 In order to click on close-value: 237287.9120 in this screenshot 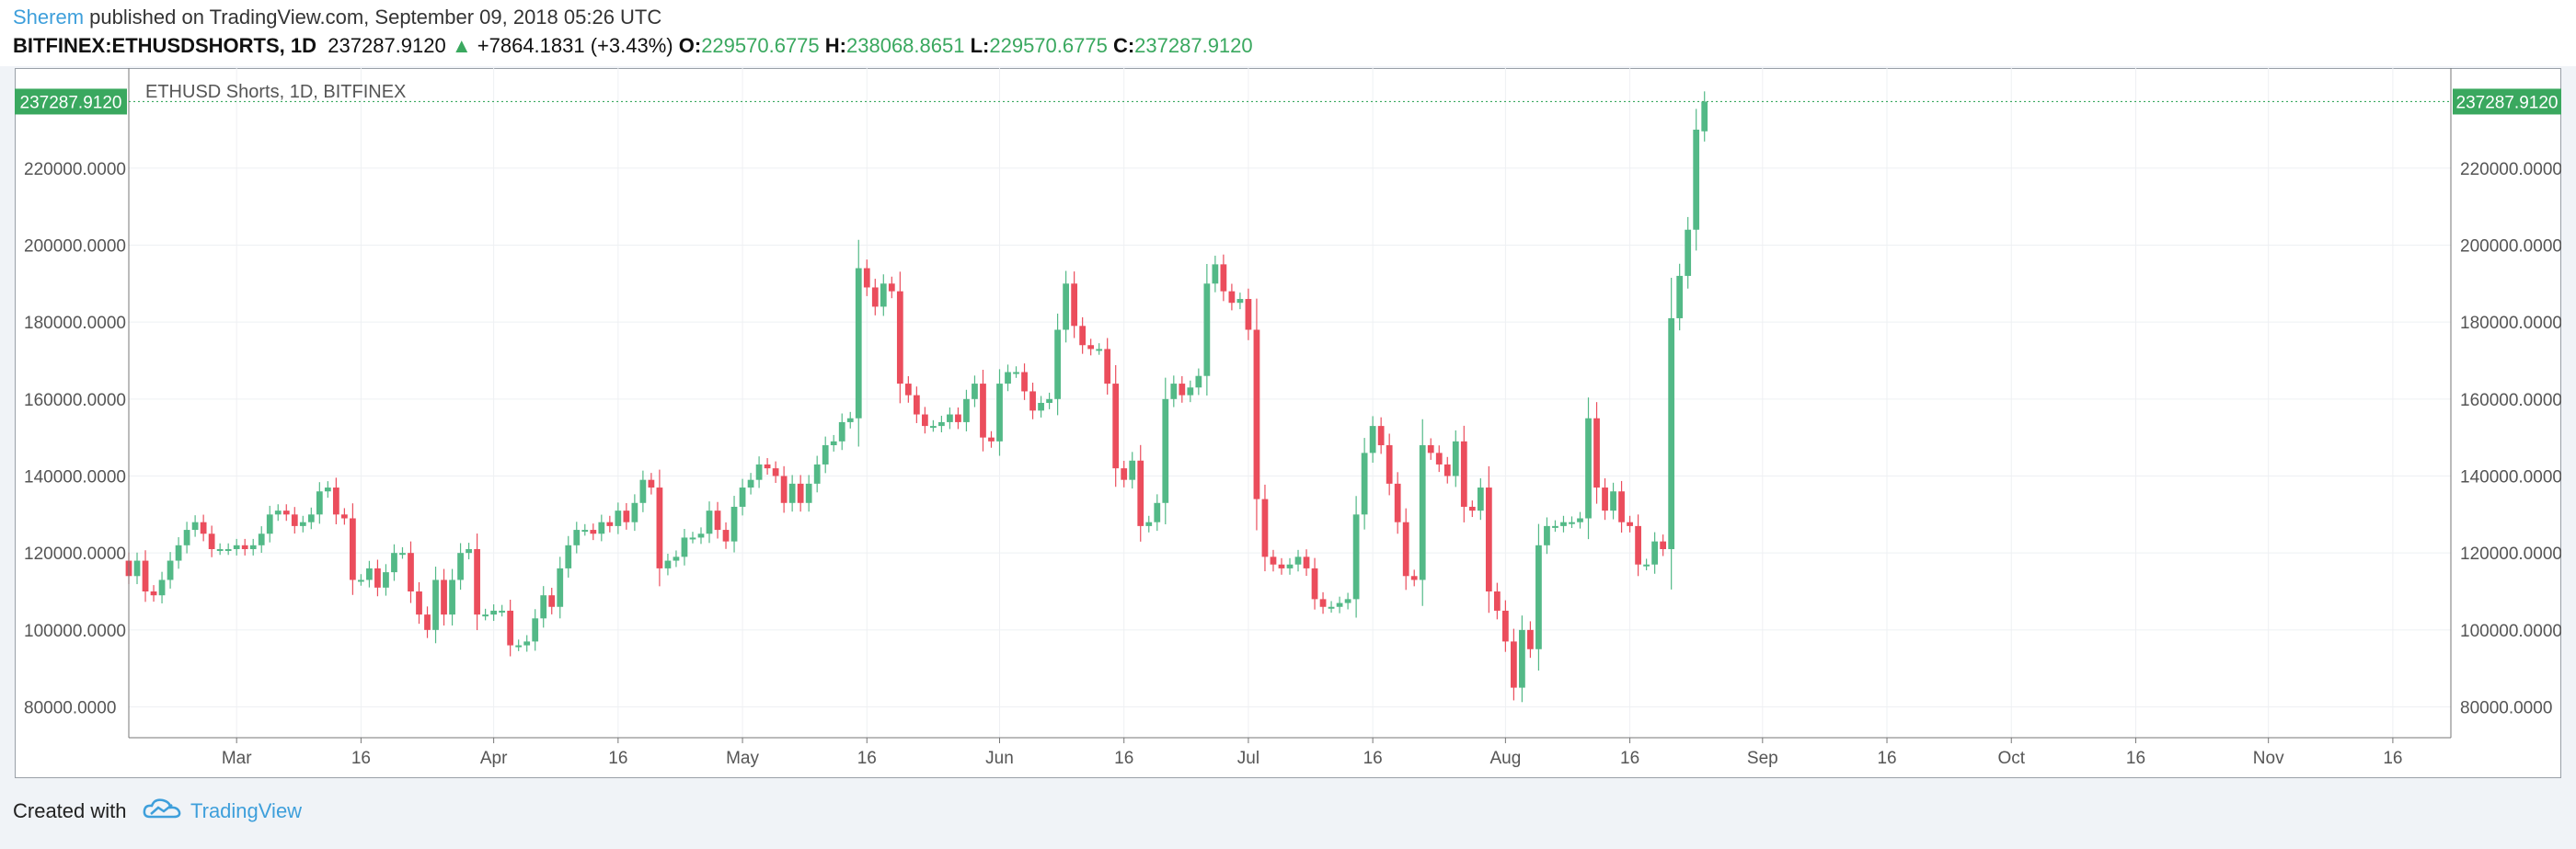, I will do `click(1193, 45)`.